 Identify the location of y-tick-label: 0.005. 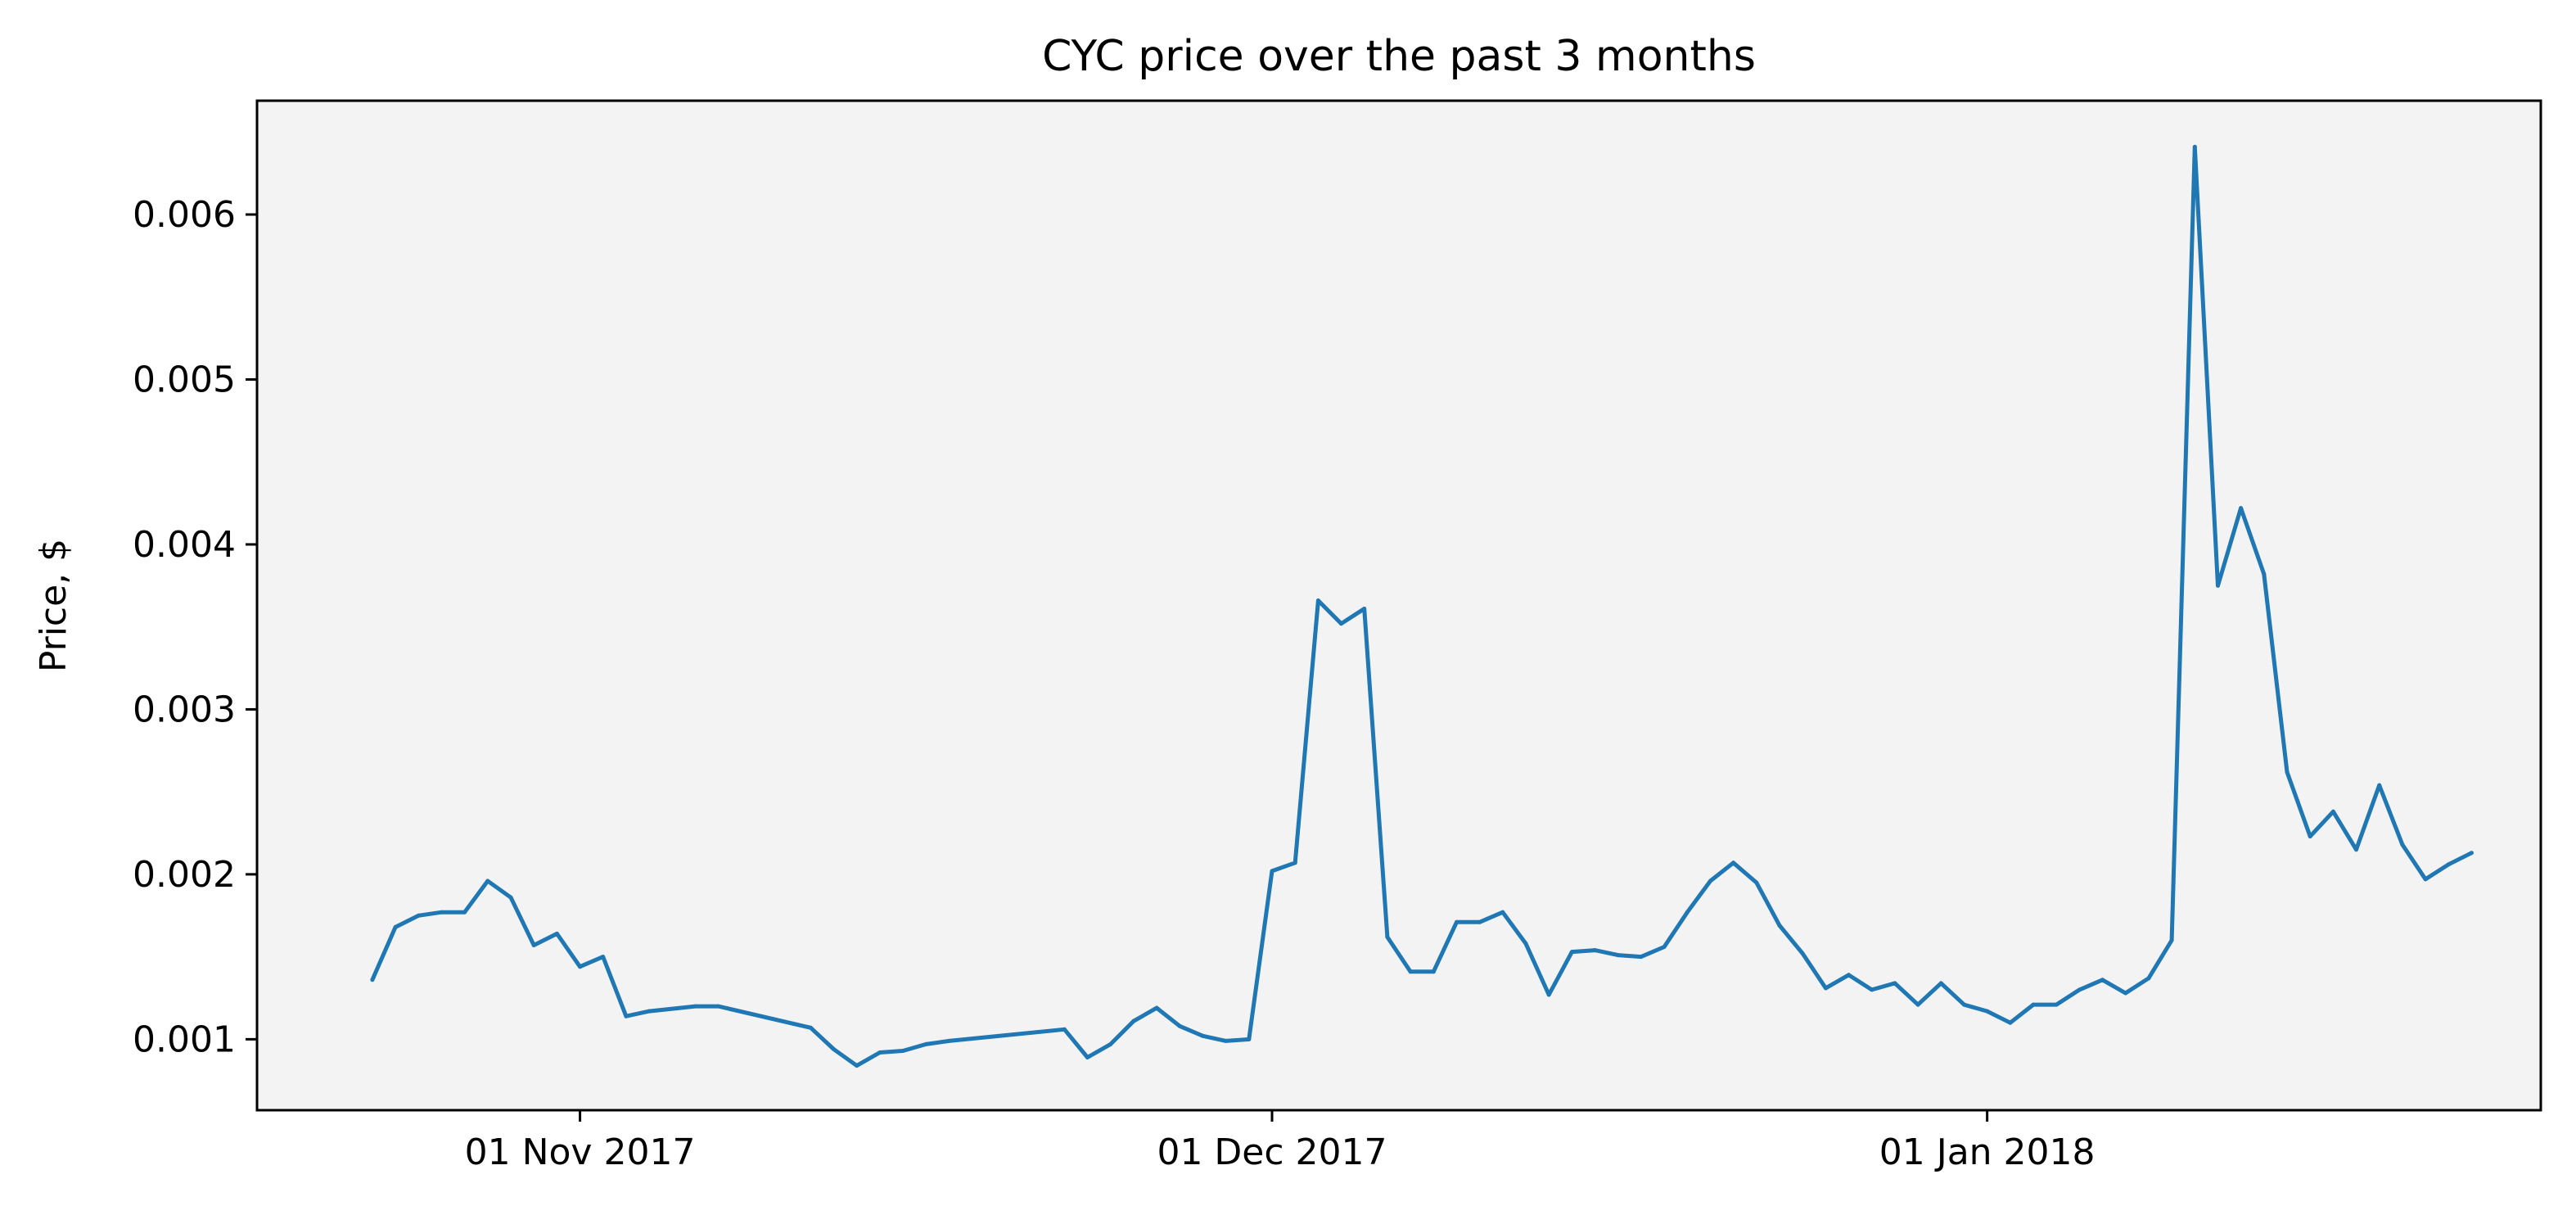
(184, 379).